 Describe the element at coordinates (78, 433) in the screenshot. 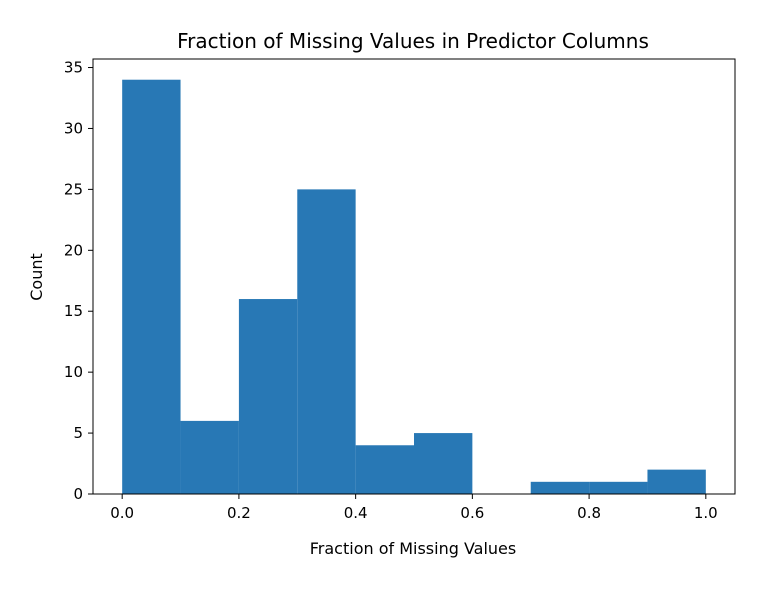

I see `y-tick-label: 5` at that location.